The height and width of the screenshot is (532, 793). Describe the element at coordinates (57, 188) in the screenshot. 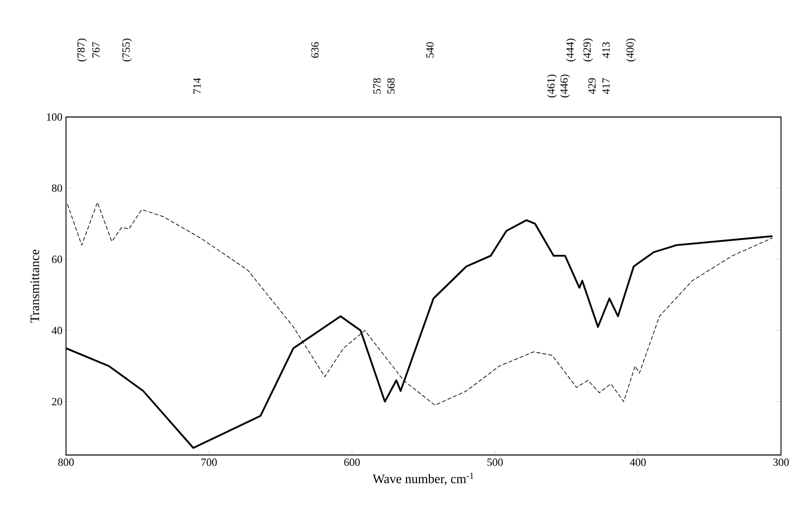

I see `y-tick-label: 80` at that location.